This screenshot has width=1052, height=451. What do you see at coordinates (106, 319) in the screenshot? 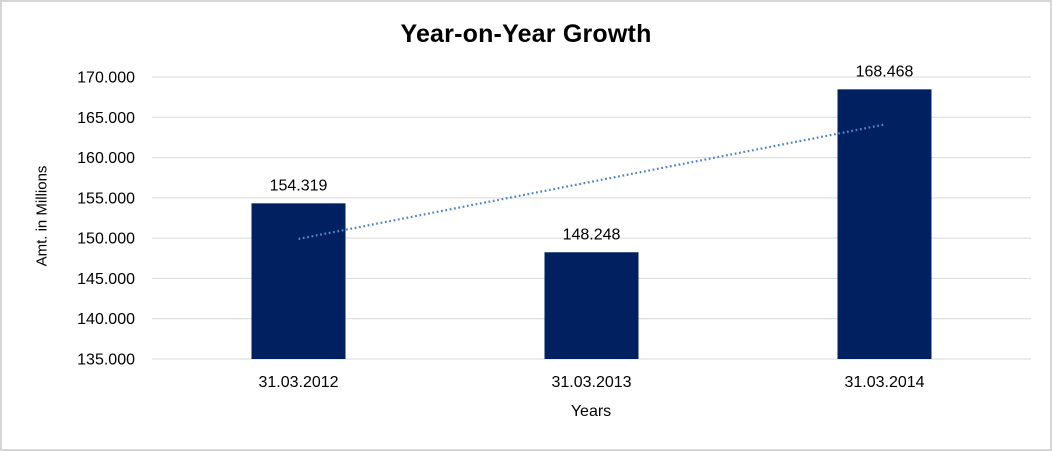
I see `y-tick-label: 140.000` at bounding box center [106, 319].